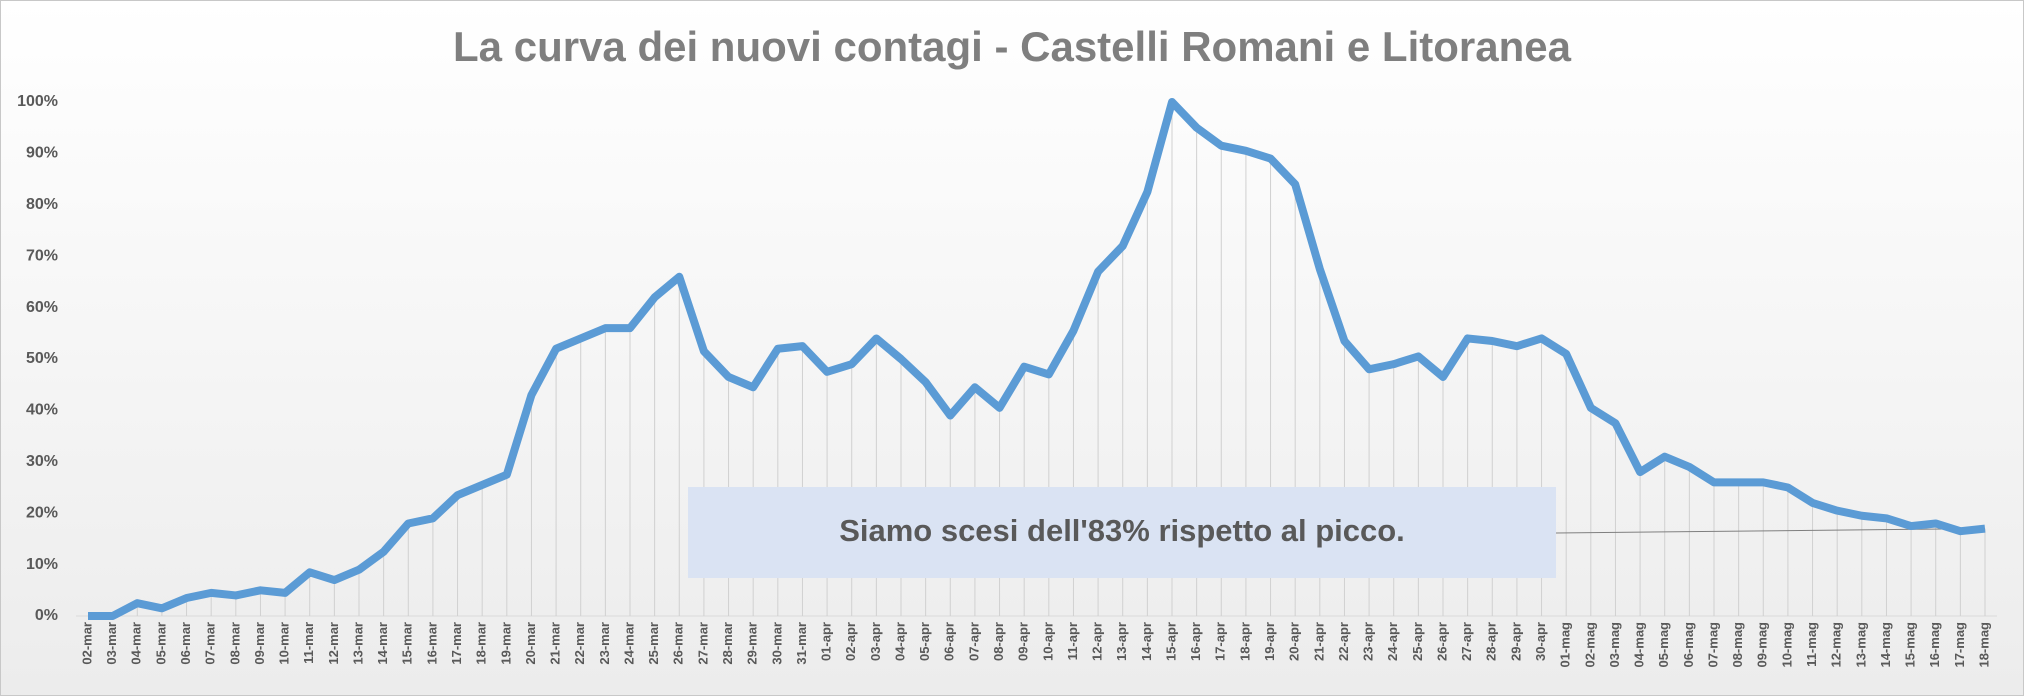  What do you see at coordinates (1220, 641) in the screenshot?
I see `x-tick-label: 17-apr` at bounding box center [1220, 641].